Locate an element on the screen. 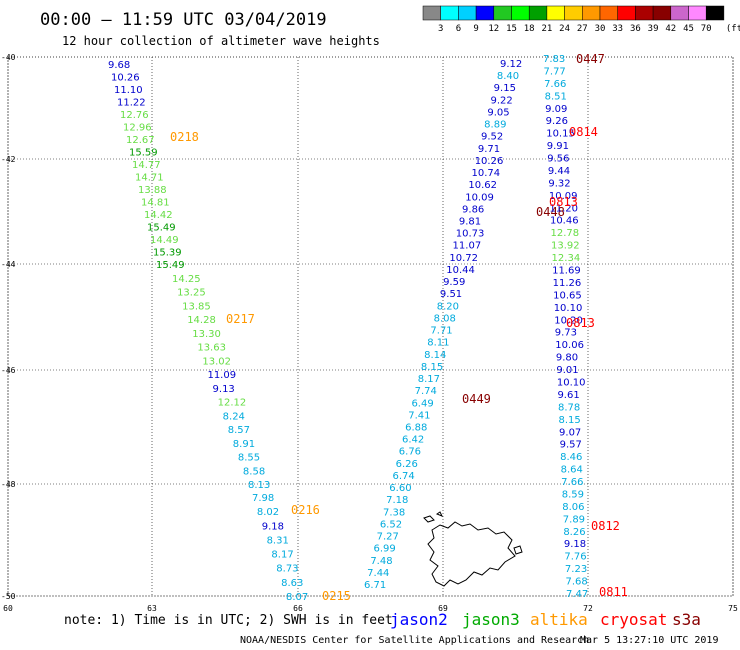 The image size is (740, 650). wave-height-obs: 10.62 is located at coordinates (482, 185).